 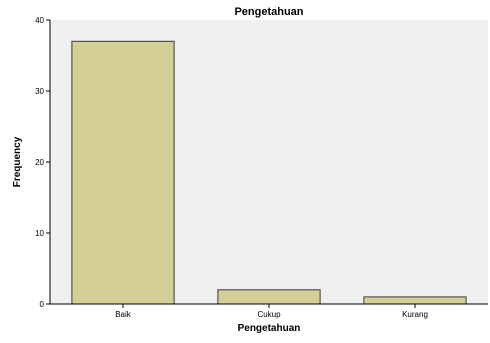 What do you see at coordinates (269, 297) in the screenshot?
I see `bar-cukup` at bounding box center [269, 297].